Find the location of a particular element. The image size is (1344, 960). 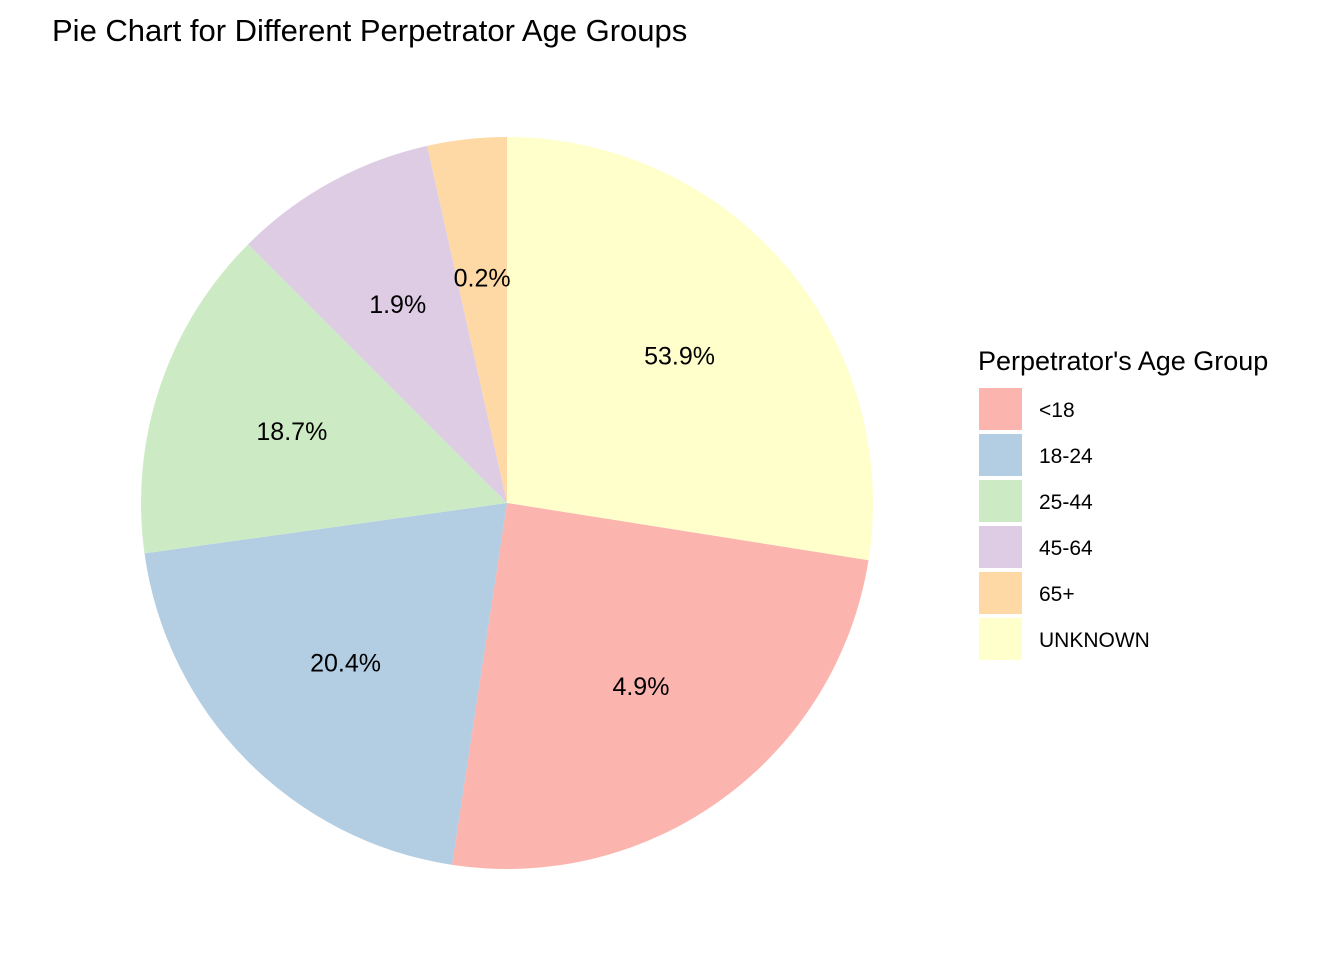

legend-title: Perpetrator's Age Group is located at coordinates (1123, 361).